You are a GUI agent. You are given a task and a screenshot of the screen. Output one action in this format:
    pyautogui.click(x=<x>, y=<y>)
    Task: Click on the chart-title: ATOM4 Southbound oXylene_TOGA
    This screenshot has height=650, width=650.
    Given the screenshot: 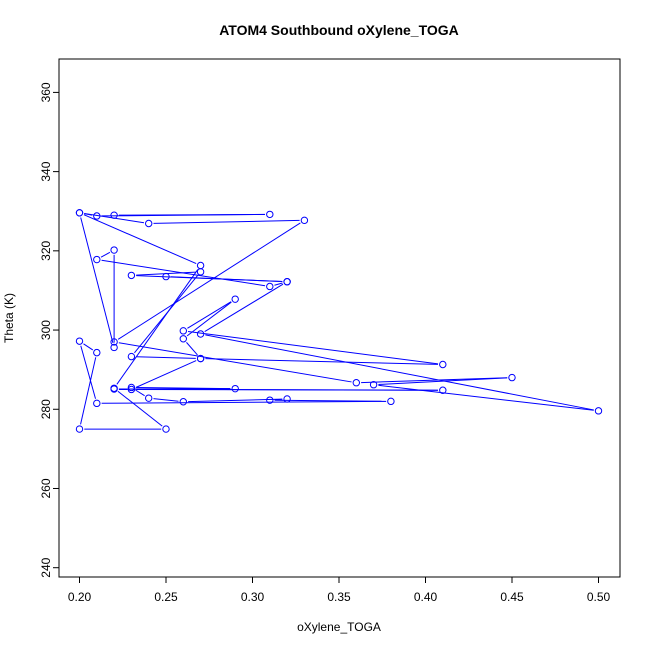 What is the action you would take?
    pyautogui.click(x=339, y=30)
    